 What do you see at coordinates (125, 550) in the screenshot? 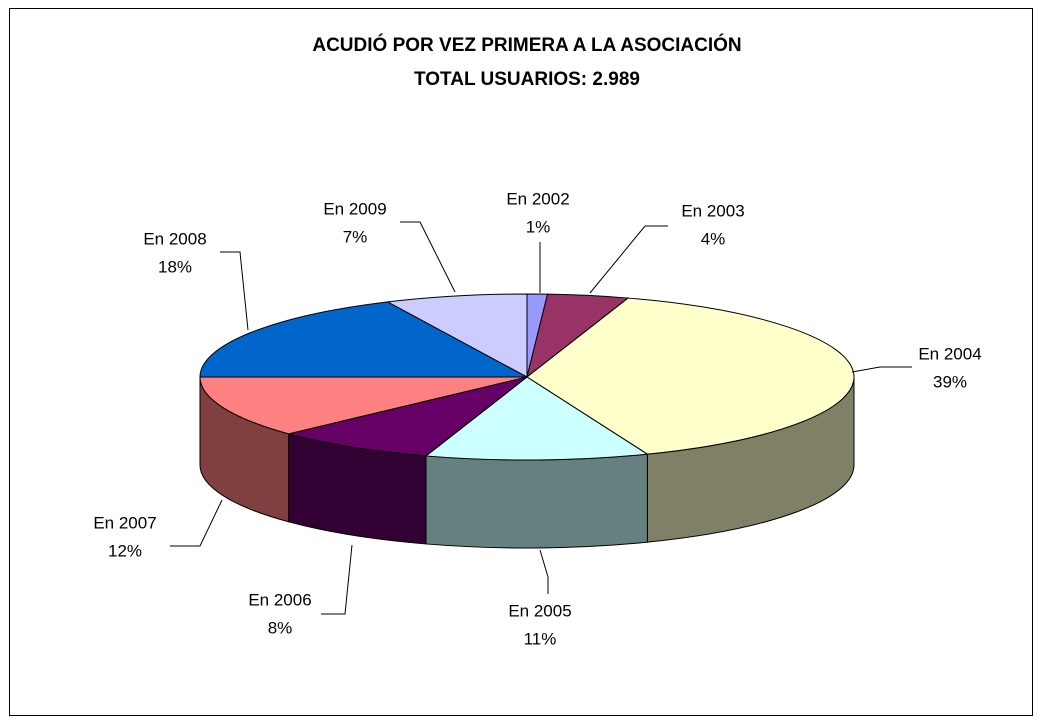
I see `data-label-value: 12%` at bounding box center [125, 550].